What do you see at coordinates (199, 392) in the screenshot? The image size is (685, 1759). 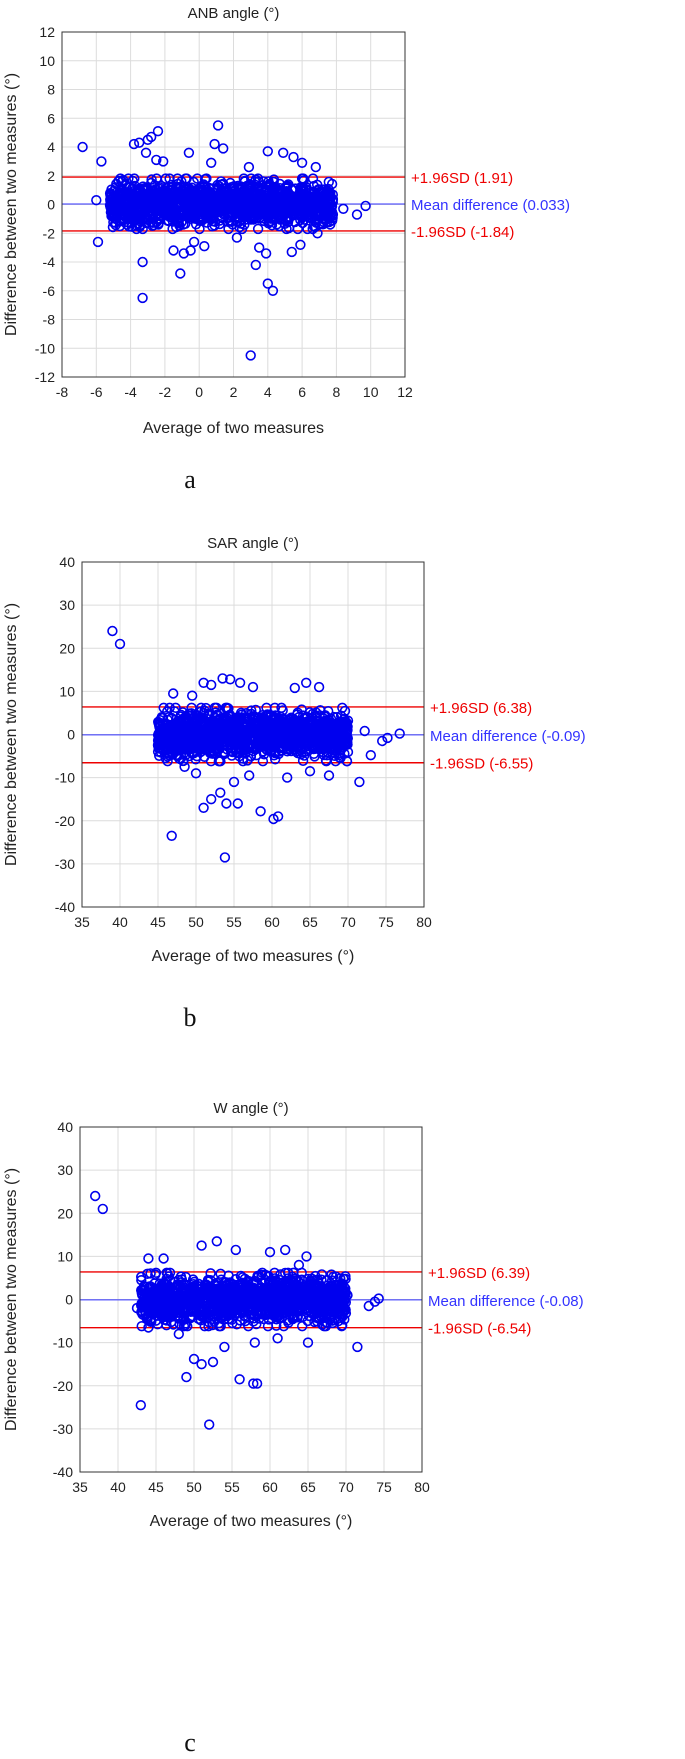 I see `x-tick-label: 0` at bounding box center [199, 392].